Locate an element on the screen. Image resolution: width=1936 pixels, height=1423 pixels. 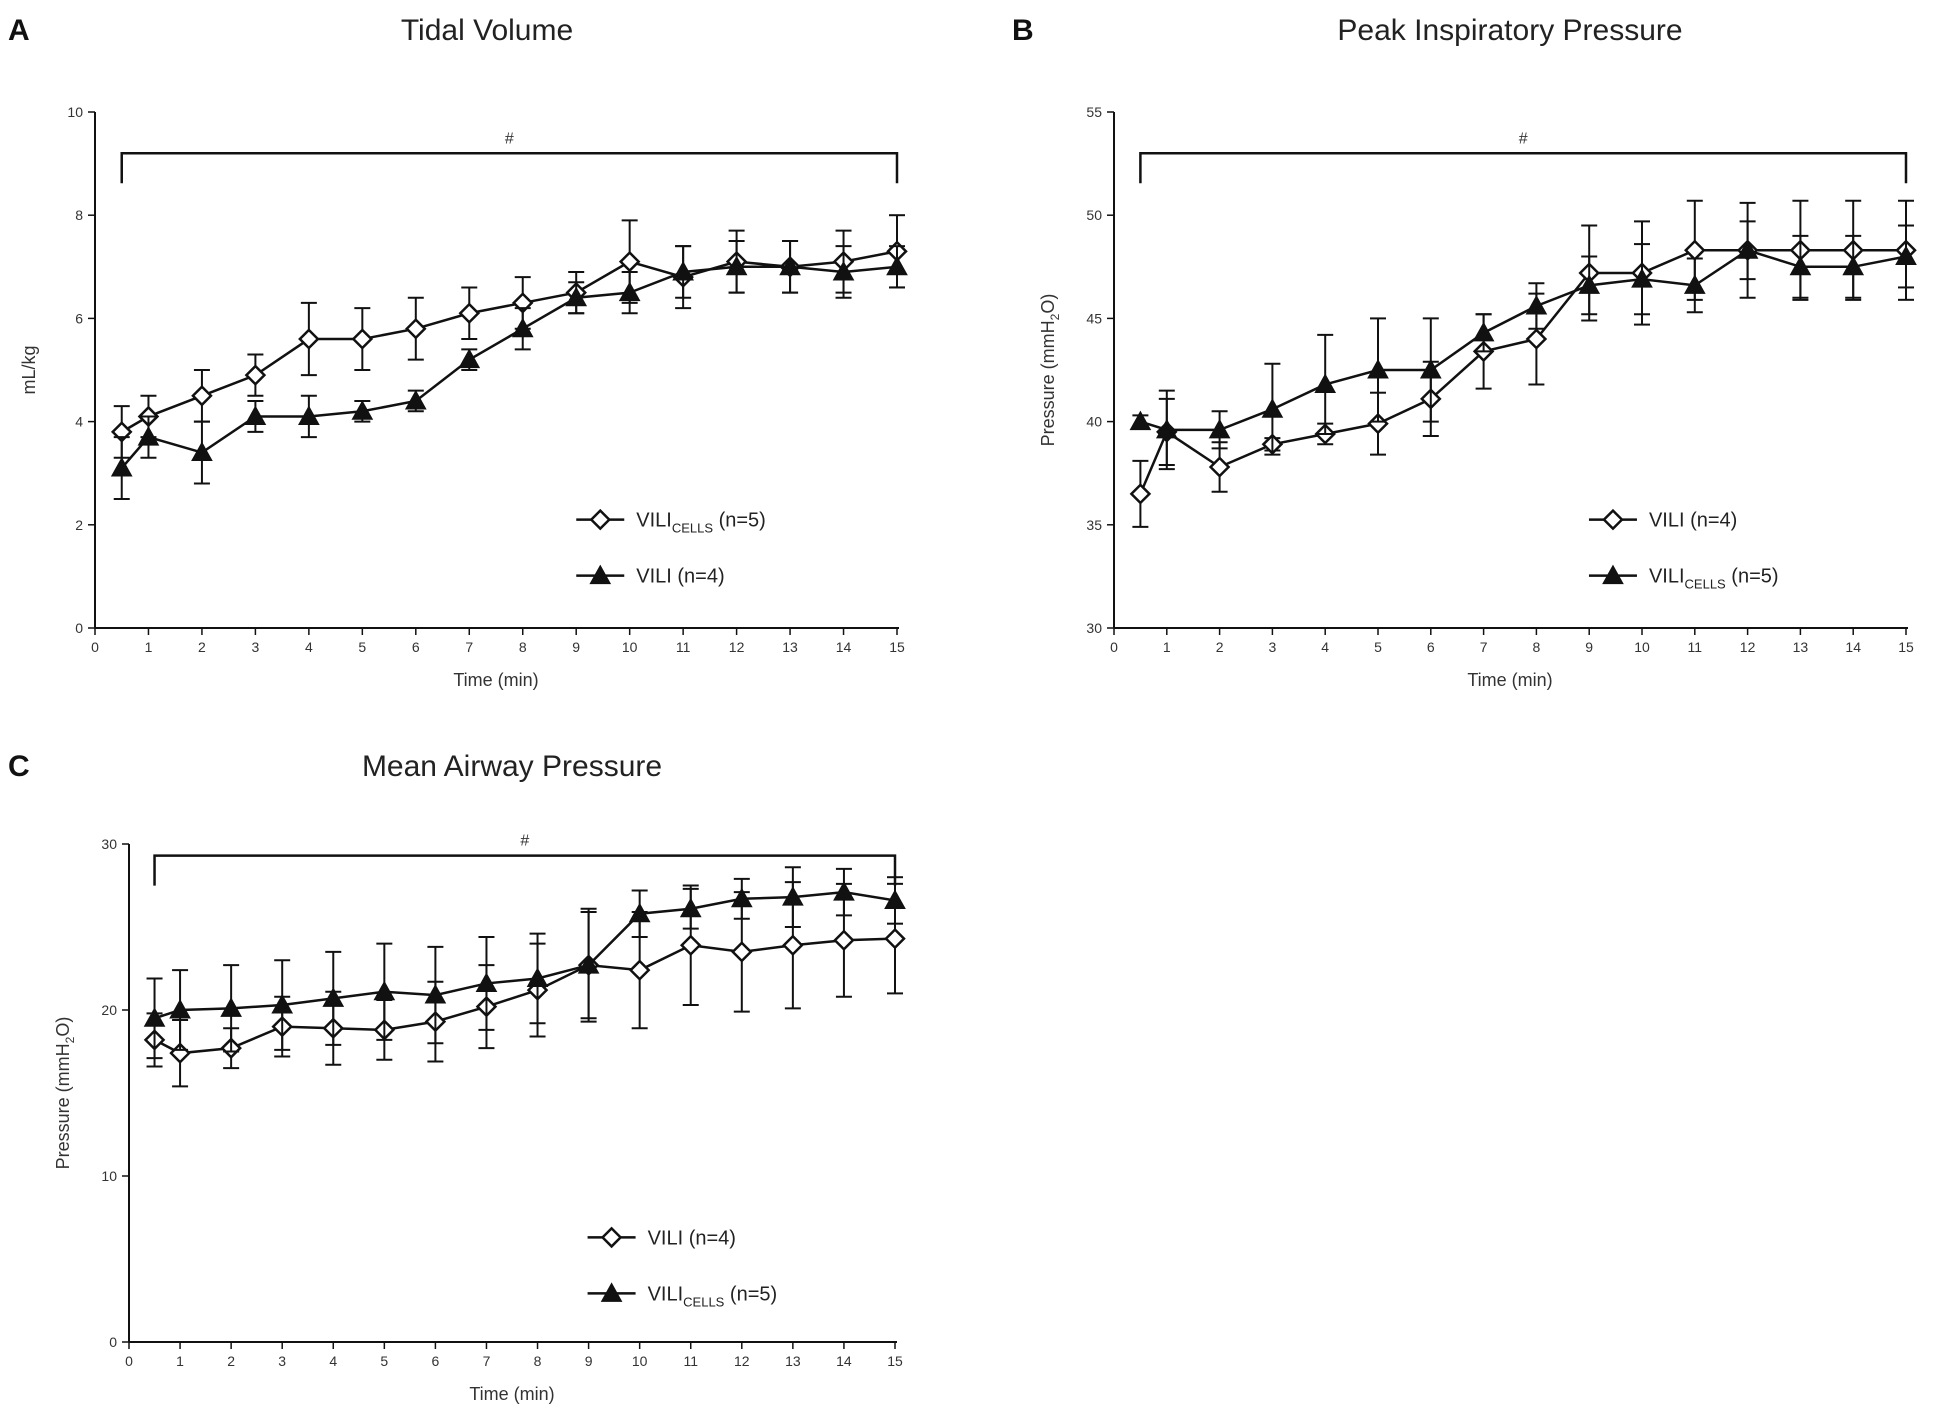
y-tick-label: 4 is located at coordinates (79, 422).